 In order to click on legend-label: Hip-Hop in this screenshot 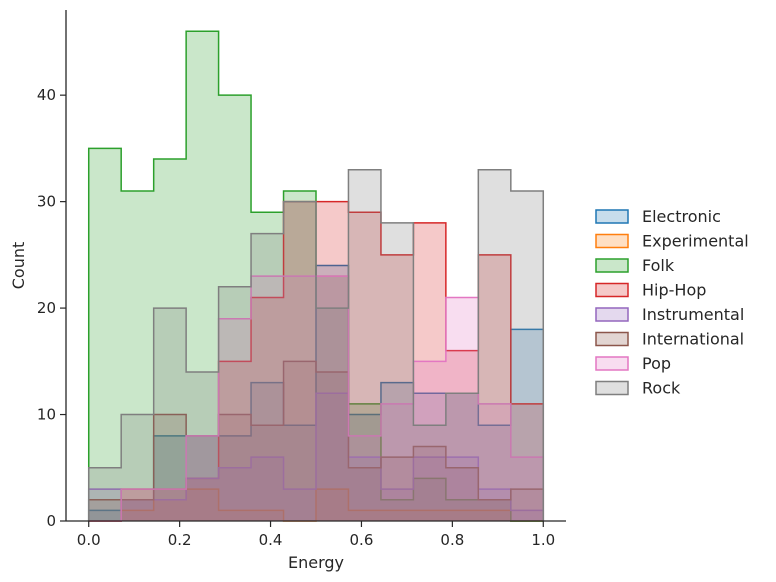, I will do `click(674, 290)`.